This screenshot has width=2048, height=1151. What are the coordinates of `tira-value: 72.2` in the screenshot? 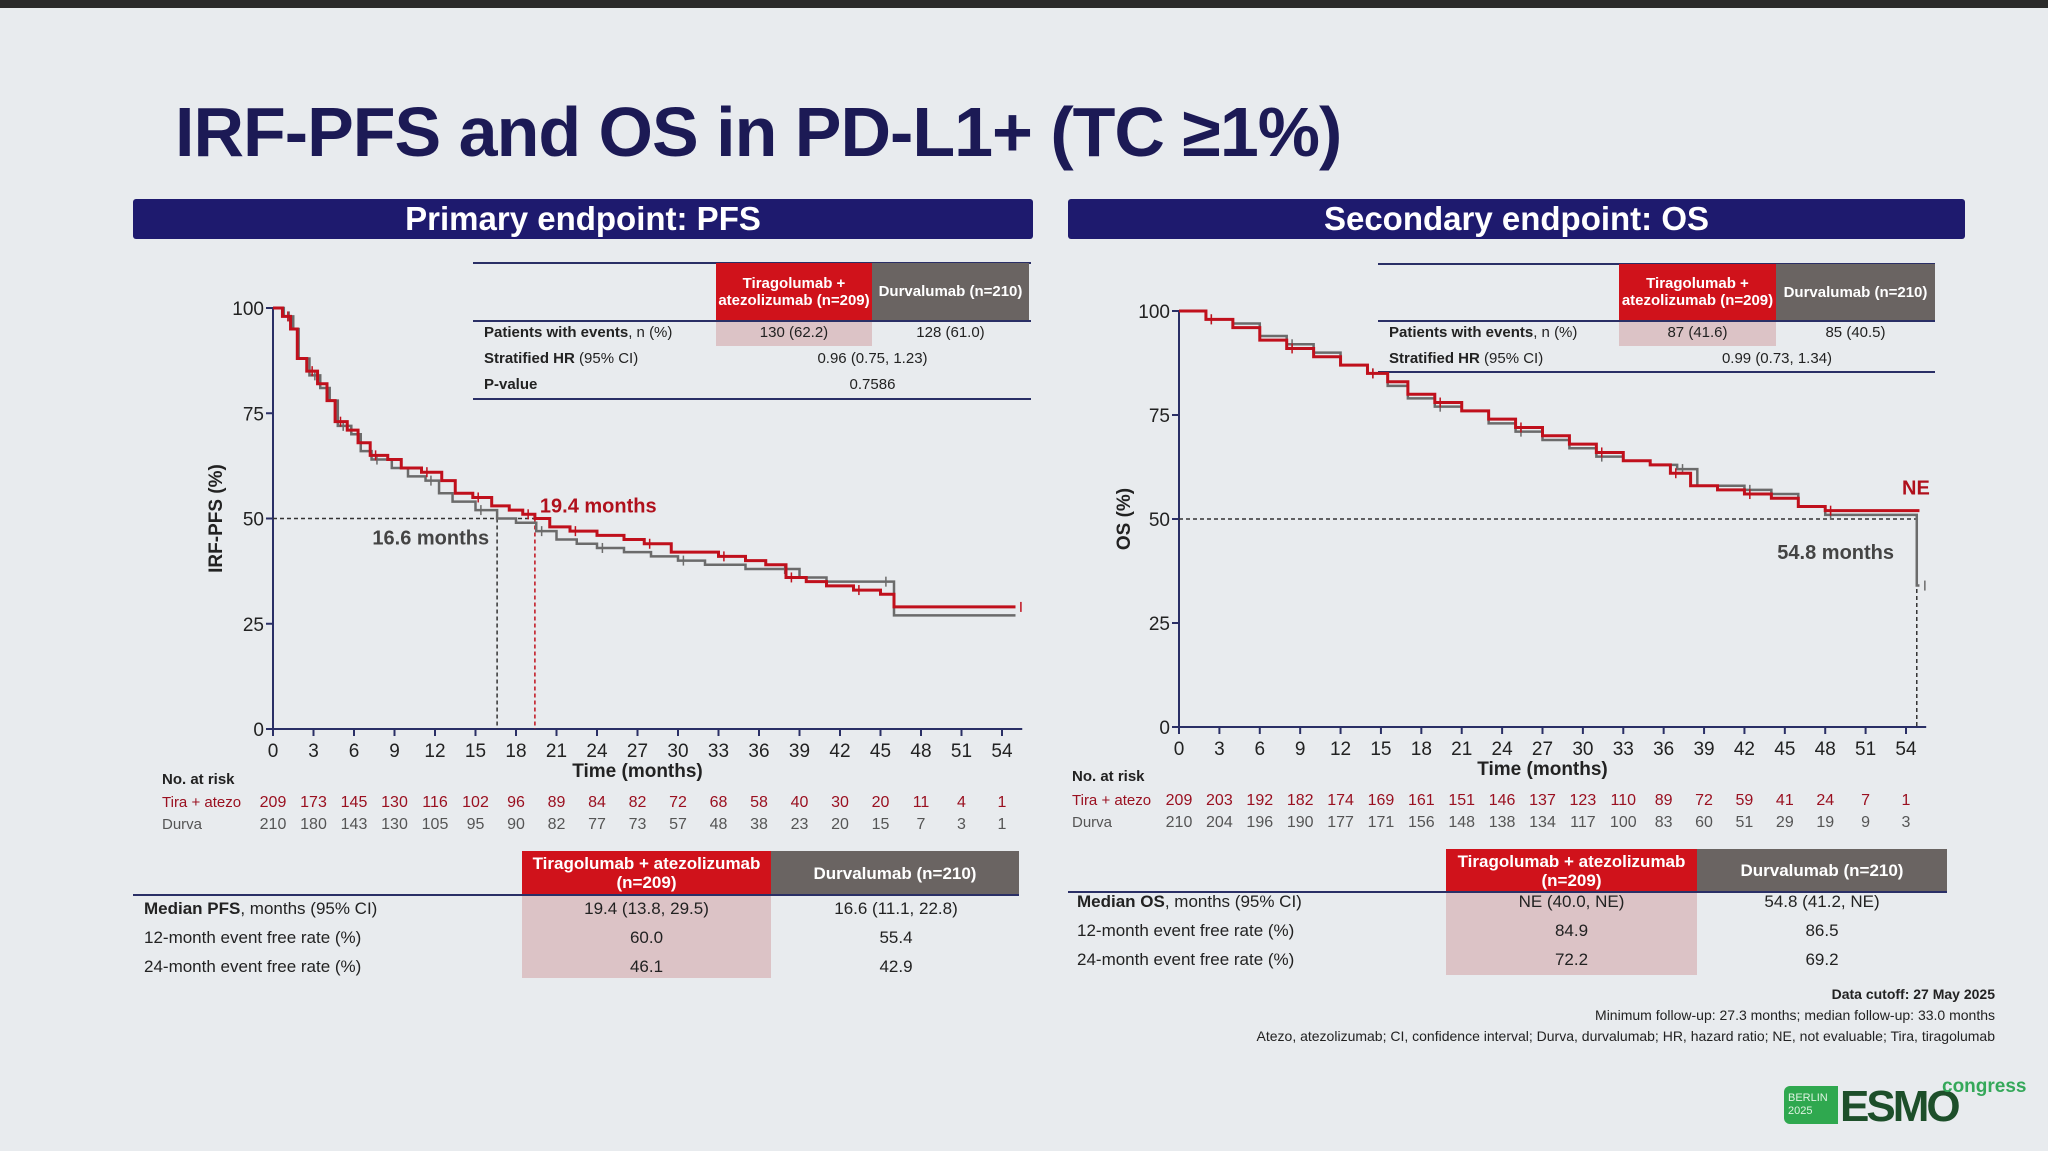 It's located at (1571, 959).